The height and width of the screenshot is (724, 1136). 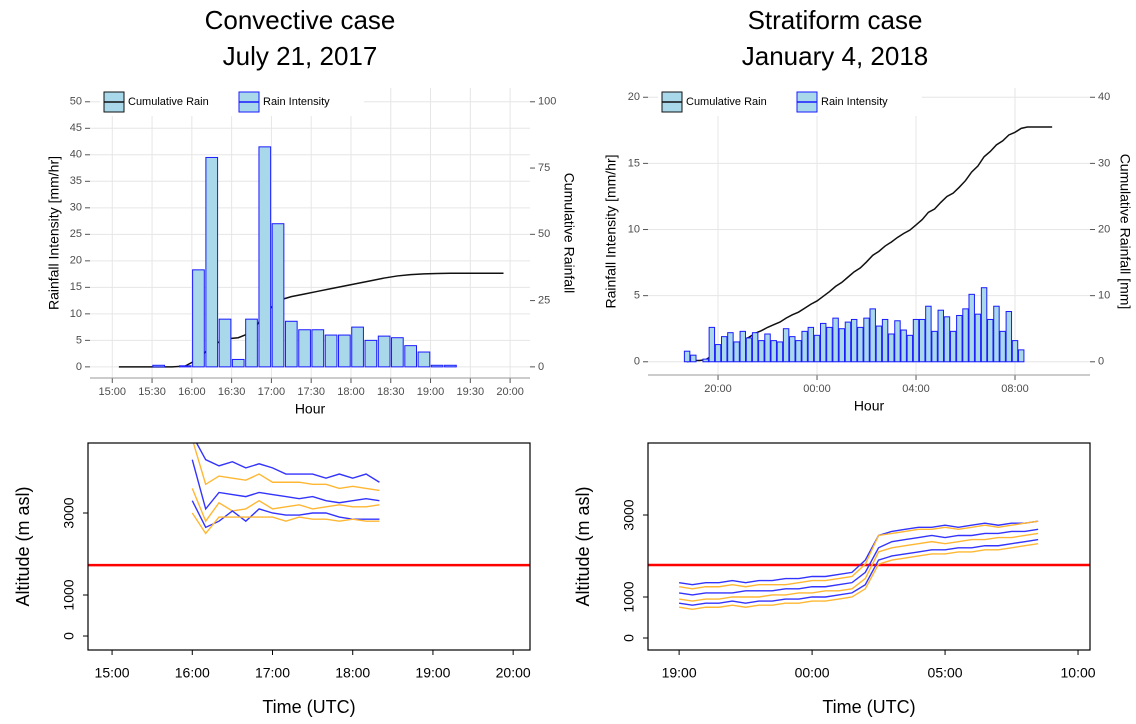 I want to click on x-tick-label: 20:00, so click(x=718, y=389).